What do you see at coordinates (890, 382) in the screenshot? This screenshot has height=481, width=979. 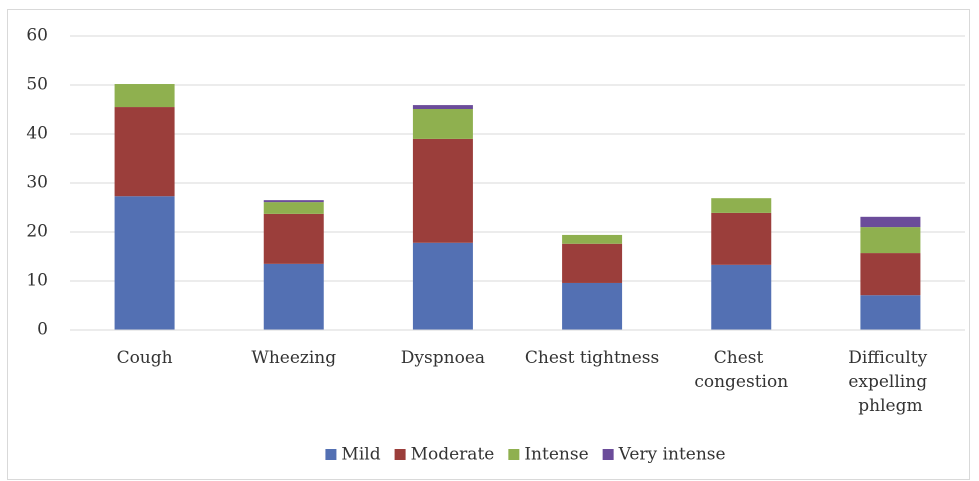 I see `x-tick-label: Difficulty expelling phlegm` at bounding box center [890, 382].